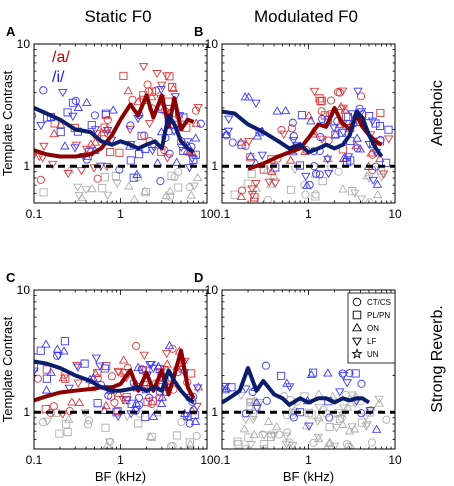 The height and width of the screenshot is (486, 454). Describe the element at coordinates (58, 77) in the screenshot. I see `vowel-label: /i/` at that location.